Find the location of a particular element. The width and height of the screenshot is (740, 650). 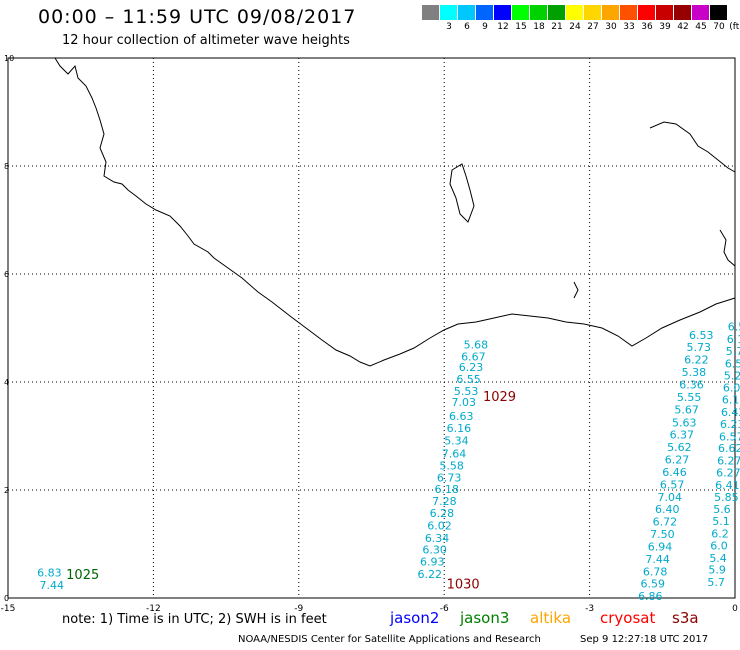

wave-height-value: 6.18 is located at coordinates (447, 489).